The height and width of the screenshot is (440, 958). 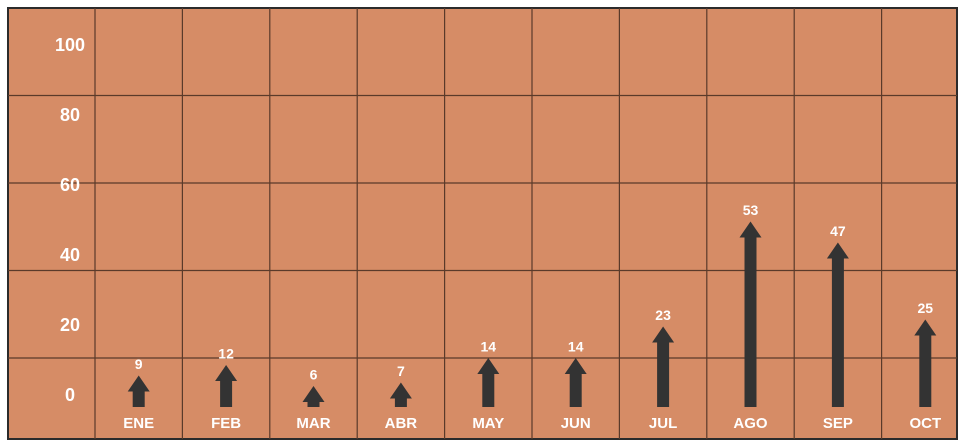 What do you see at coordinates (663, 315) in the screenshot?
I see `value-label: 23` at bounding box center [663, 315].